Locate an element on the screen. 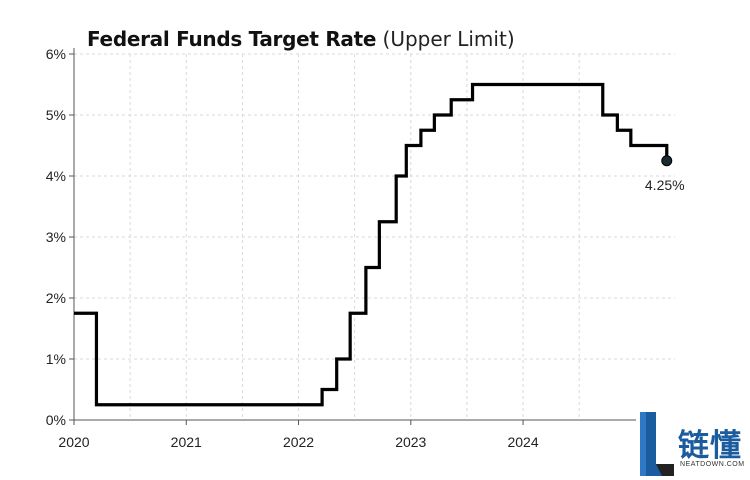  y-tick-label: 3% is located at coordinates (56, 237).